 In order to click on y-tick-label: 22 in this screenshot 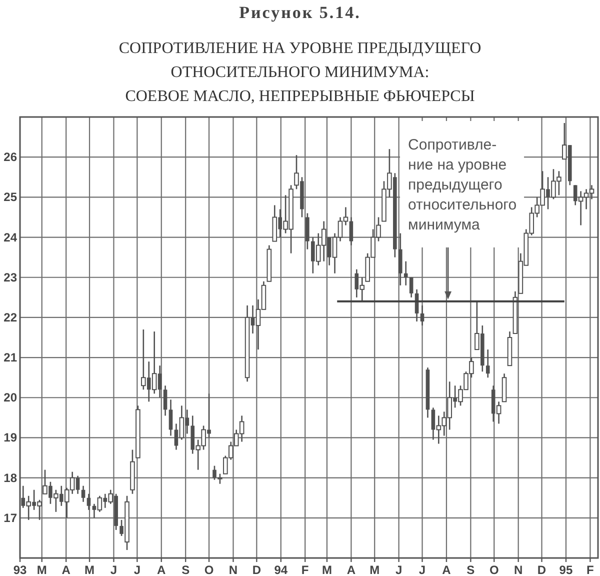, I will do `click(11, 317)`.